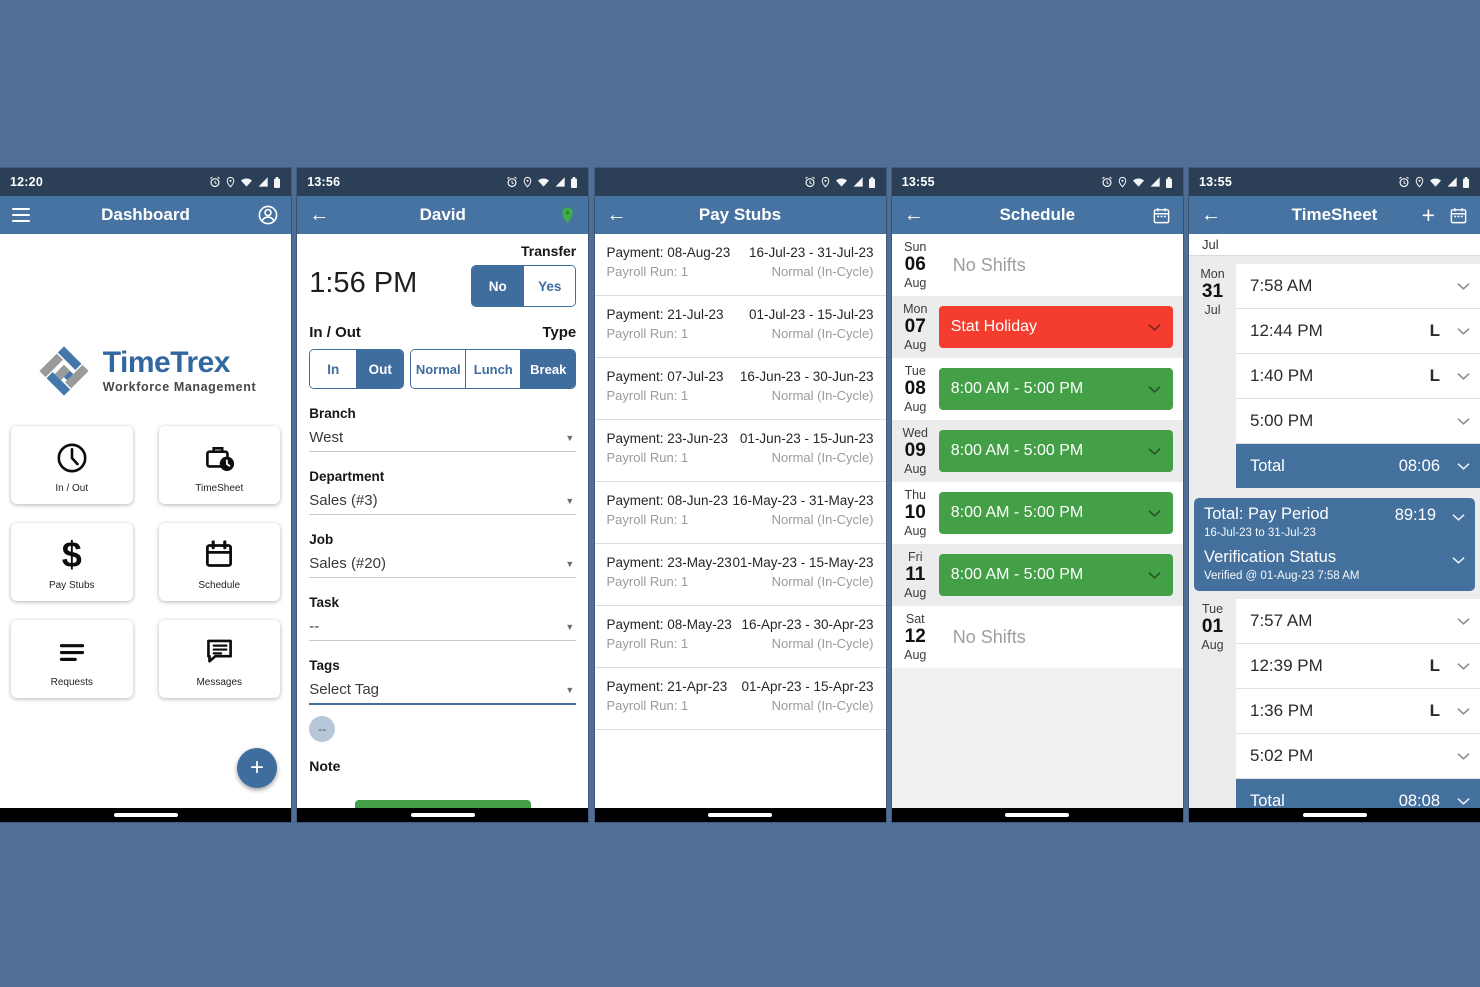 The width and height of the screenshot is (1480, 987). Describe the element at coordinates (1358, 331) in the screenshot. I see `punch-row: 12:44 PM L` at that location.